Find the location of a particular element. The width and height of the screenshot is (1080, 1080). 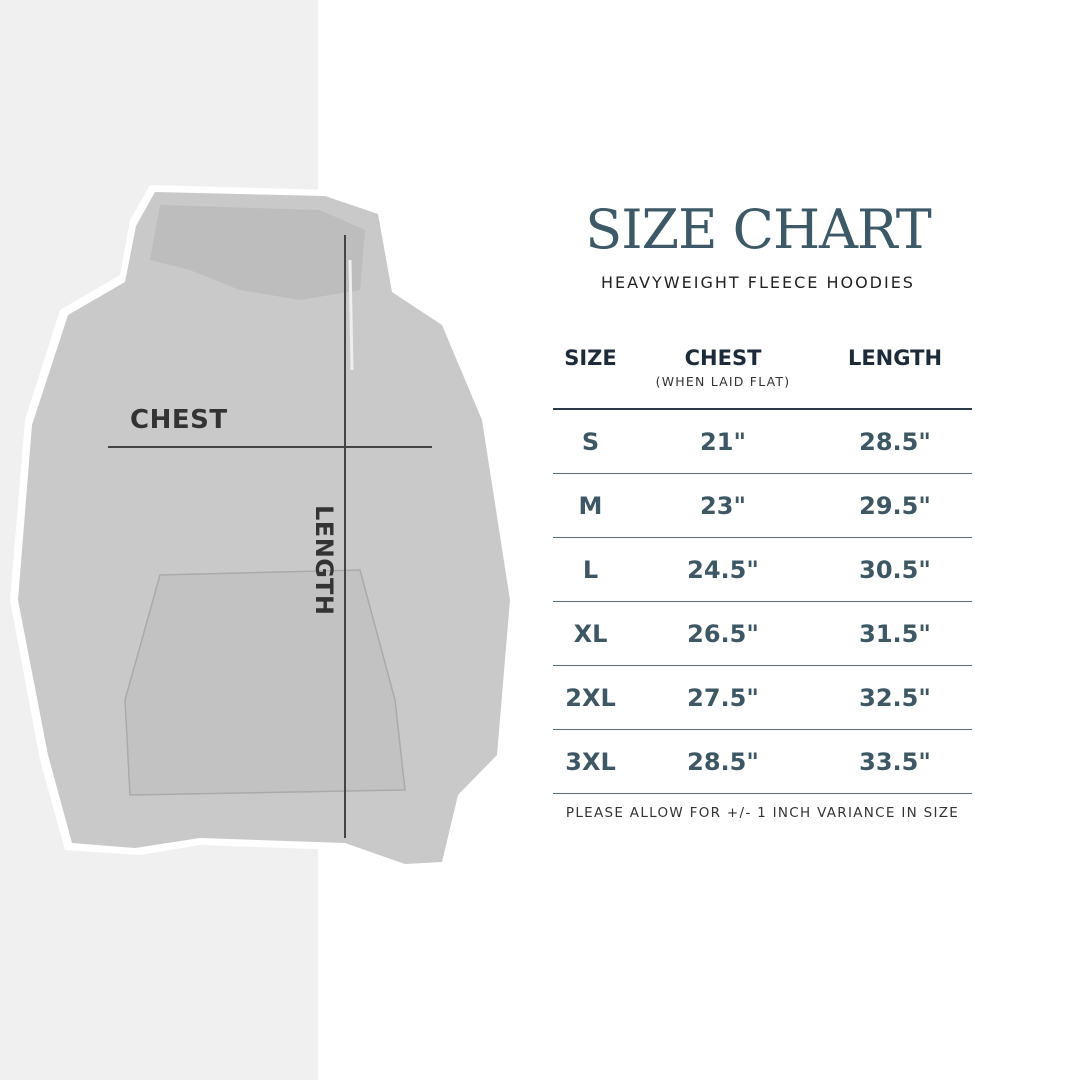

cell-size: M is located at coordinates (590, 505).